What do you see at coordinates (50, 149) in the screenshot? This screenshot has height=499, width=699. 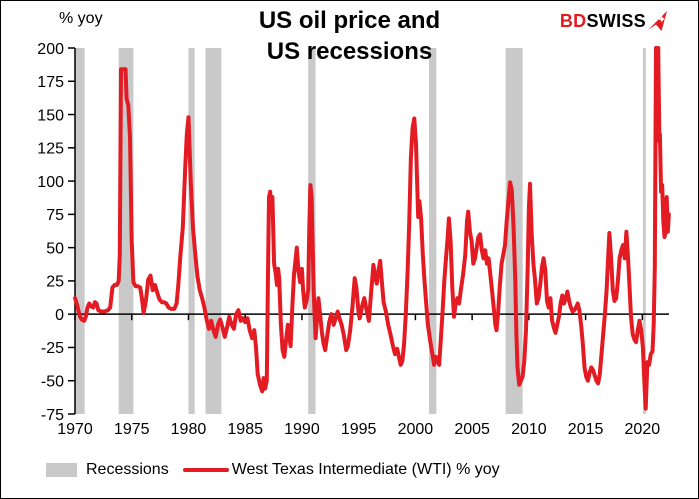 I see `y-axis-tick-label: 125` at bounding box center [50, 149].